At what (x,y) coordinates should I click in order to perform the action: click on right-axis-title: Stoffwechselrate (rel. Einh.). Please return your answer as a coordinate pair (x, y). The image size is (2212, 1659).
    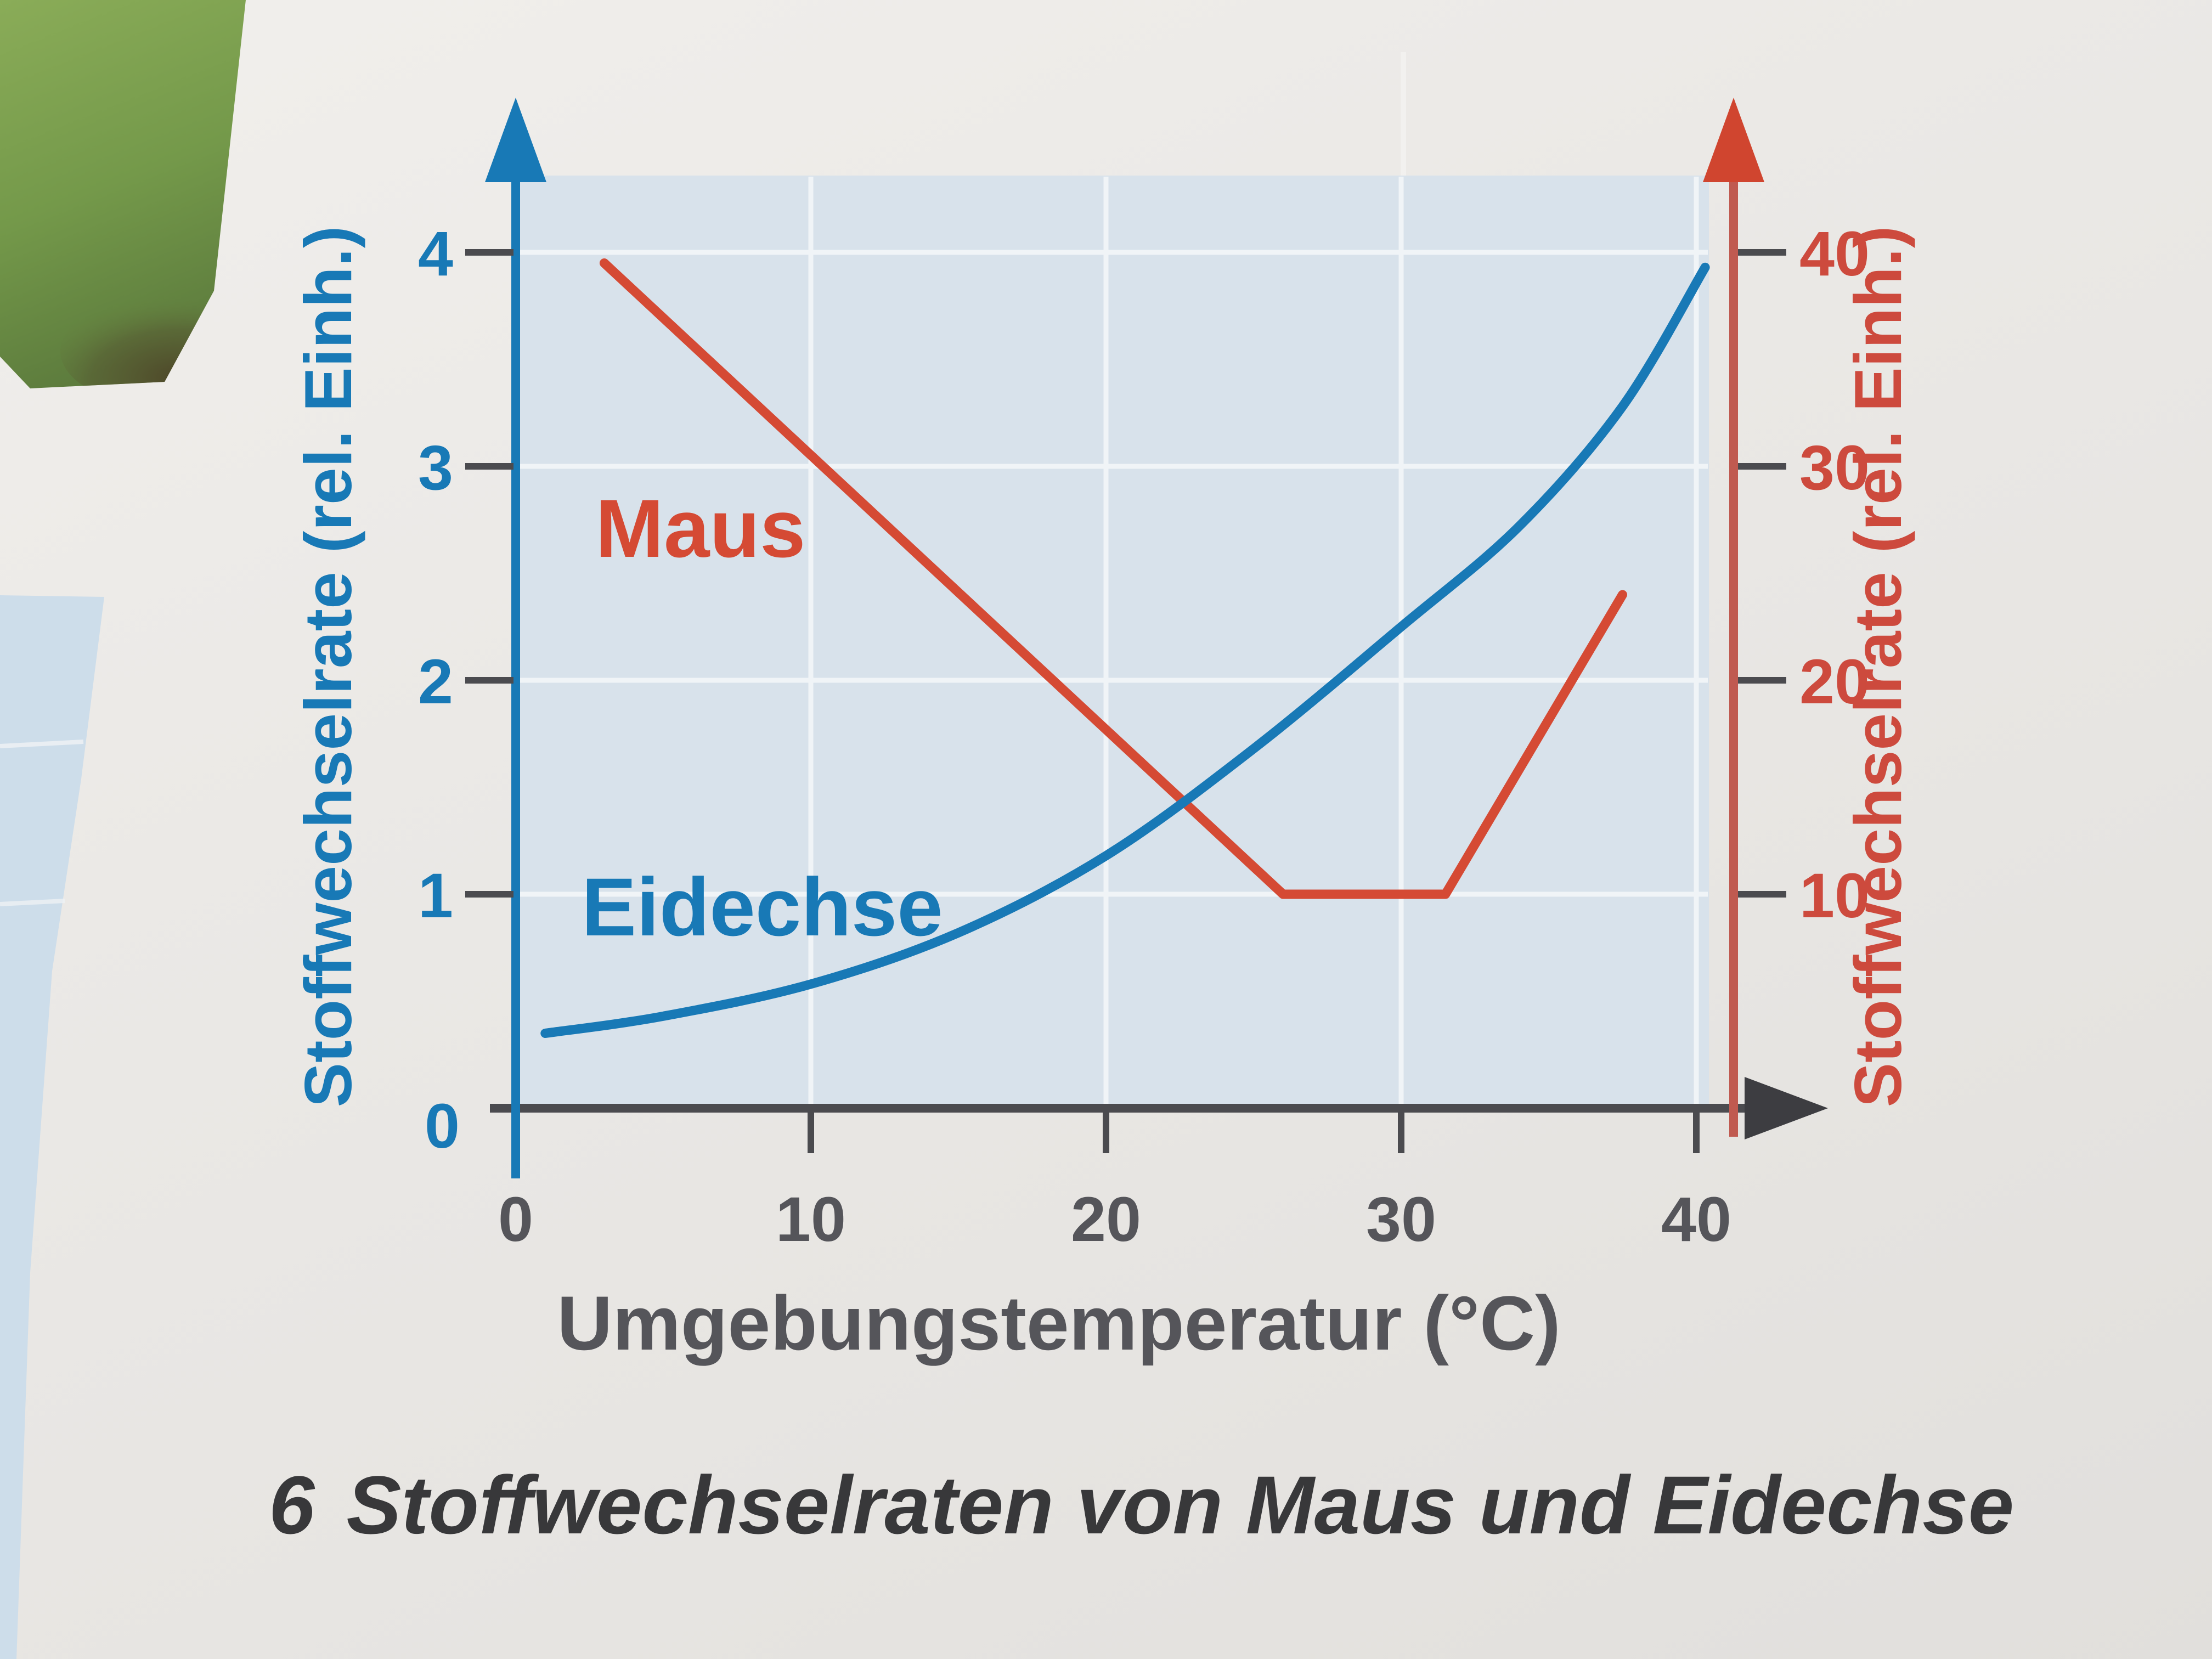
    Looking at the image, I should click on (1878, 667).